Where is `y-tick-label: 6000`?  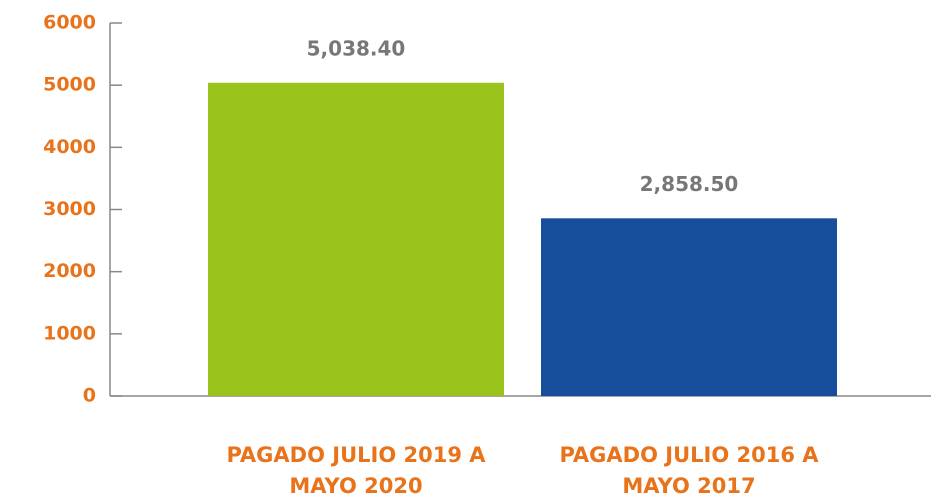
y-tick-label: 6000 is located at coordinates (69, 23).